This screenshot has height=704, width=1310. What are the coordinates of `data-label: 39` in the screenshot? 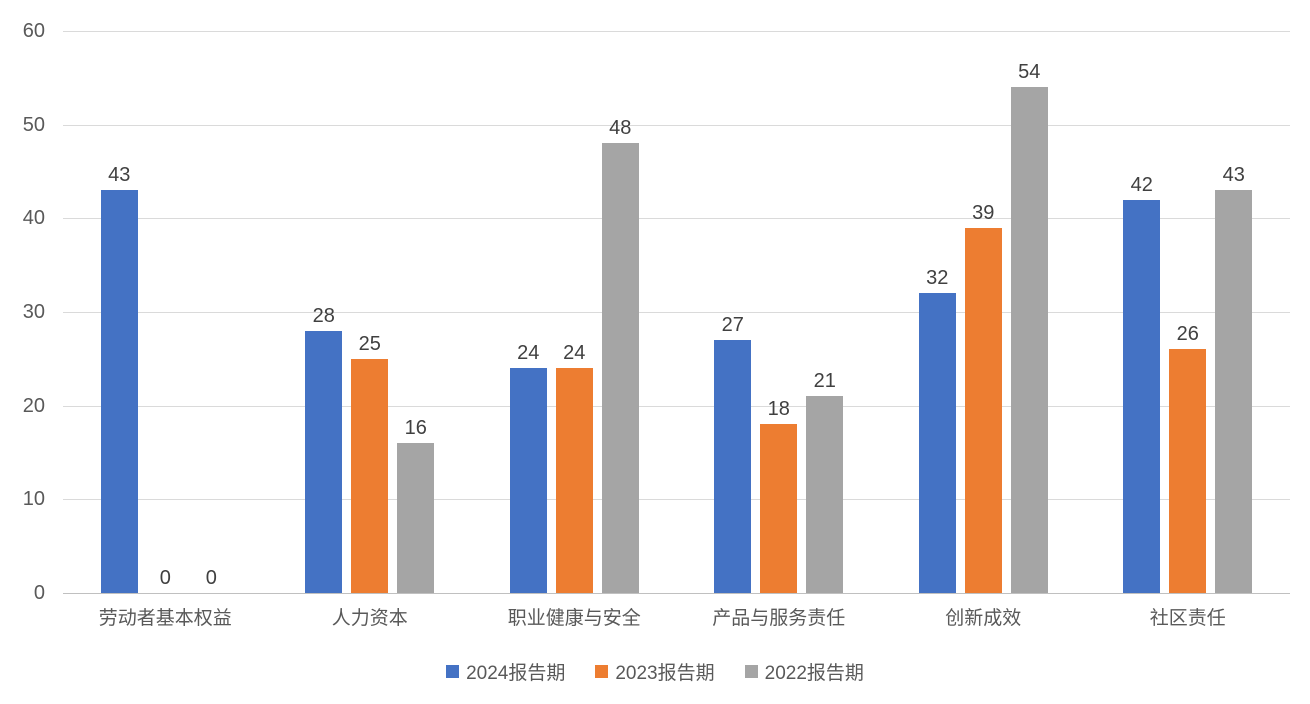 It's located at (983, 212).